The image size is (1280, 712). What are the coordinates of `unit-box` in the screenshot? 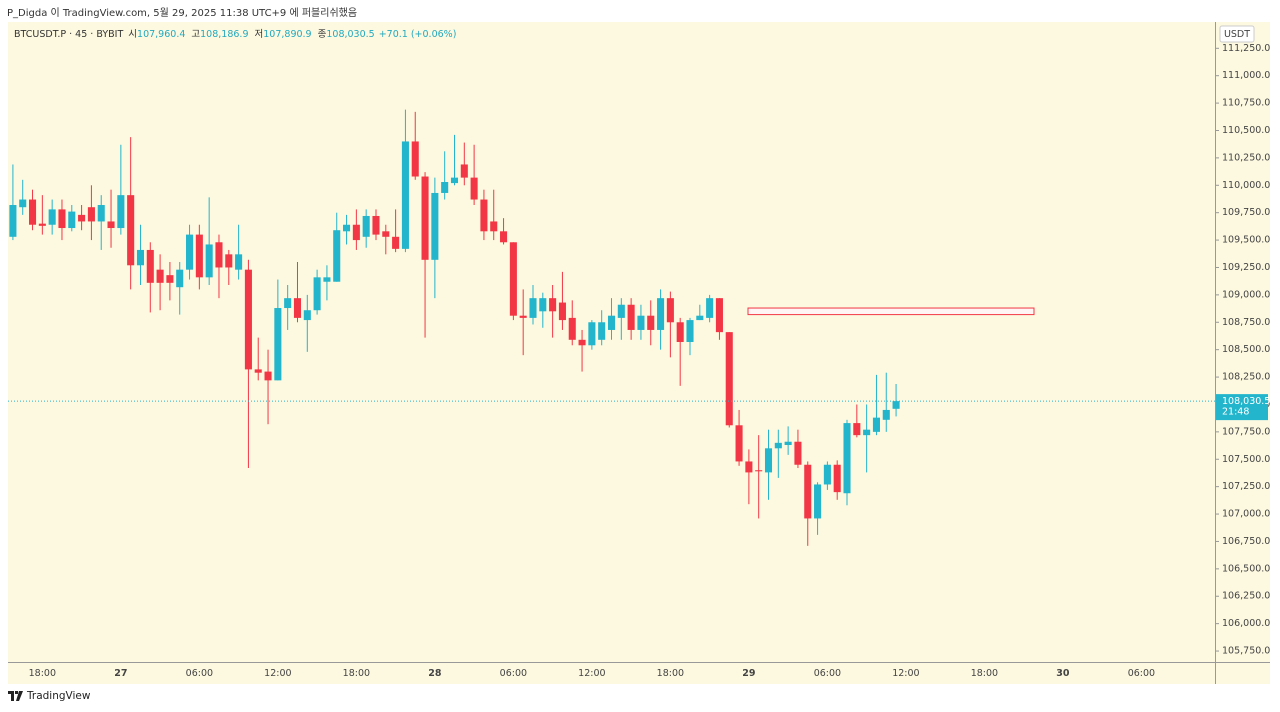 It's located at (1237, 34).